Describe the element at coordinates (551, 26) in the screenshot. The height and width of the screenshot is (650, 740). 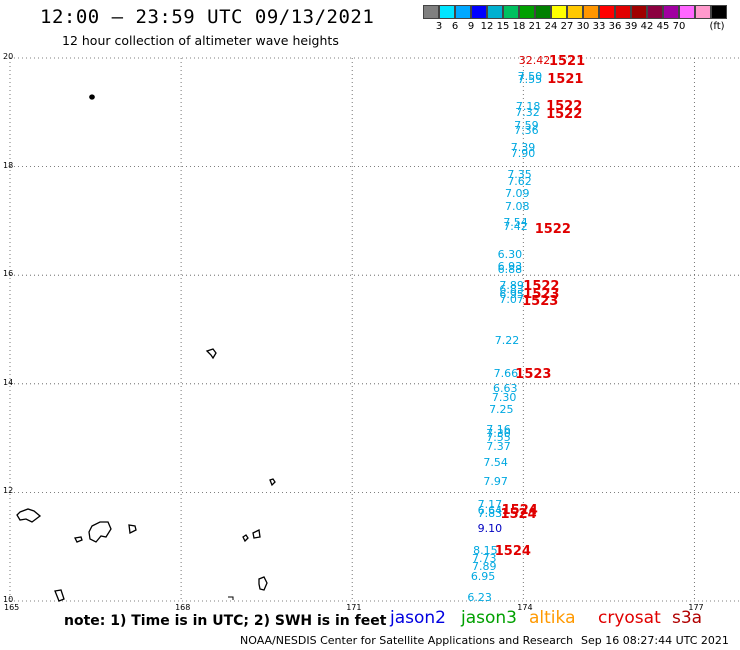
I see `color-scale-tick: 24` at that location.